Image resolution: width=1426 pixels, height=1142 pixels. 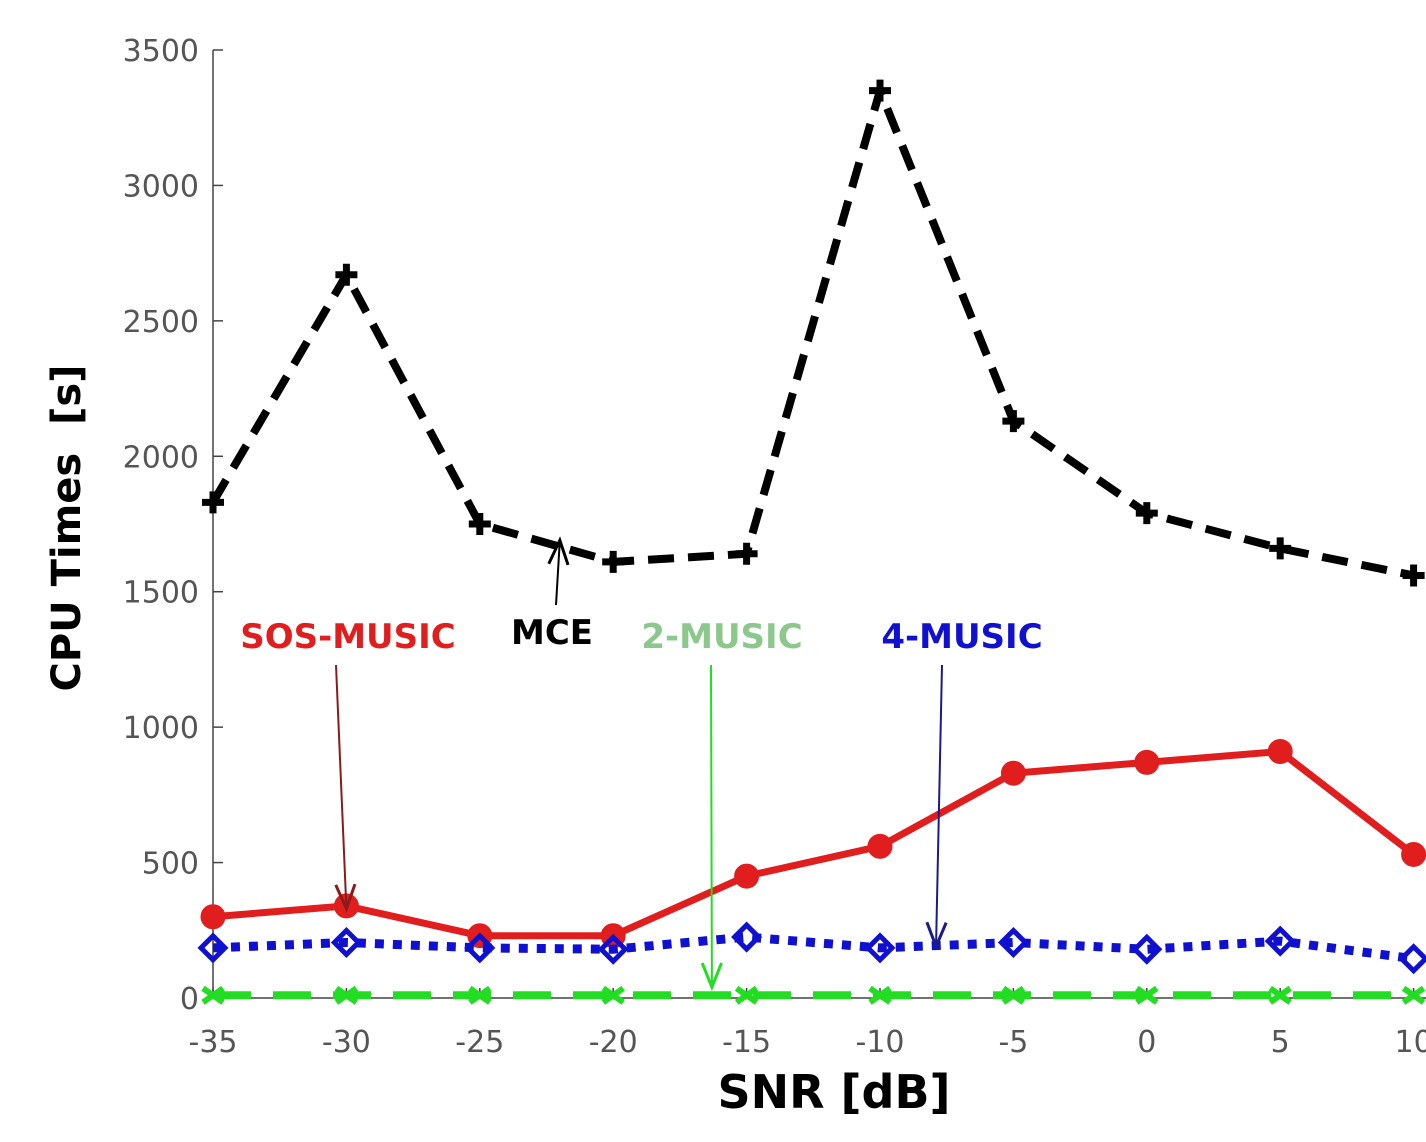 What do you see at coordinates (880, 1042) in the screenshot?
I see `x-tick-label: -10` at bounding box center [880, 1042].